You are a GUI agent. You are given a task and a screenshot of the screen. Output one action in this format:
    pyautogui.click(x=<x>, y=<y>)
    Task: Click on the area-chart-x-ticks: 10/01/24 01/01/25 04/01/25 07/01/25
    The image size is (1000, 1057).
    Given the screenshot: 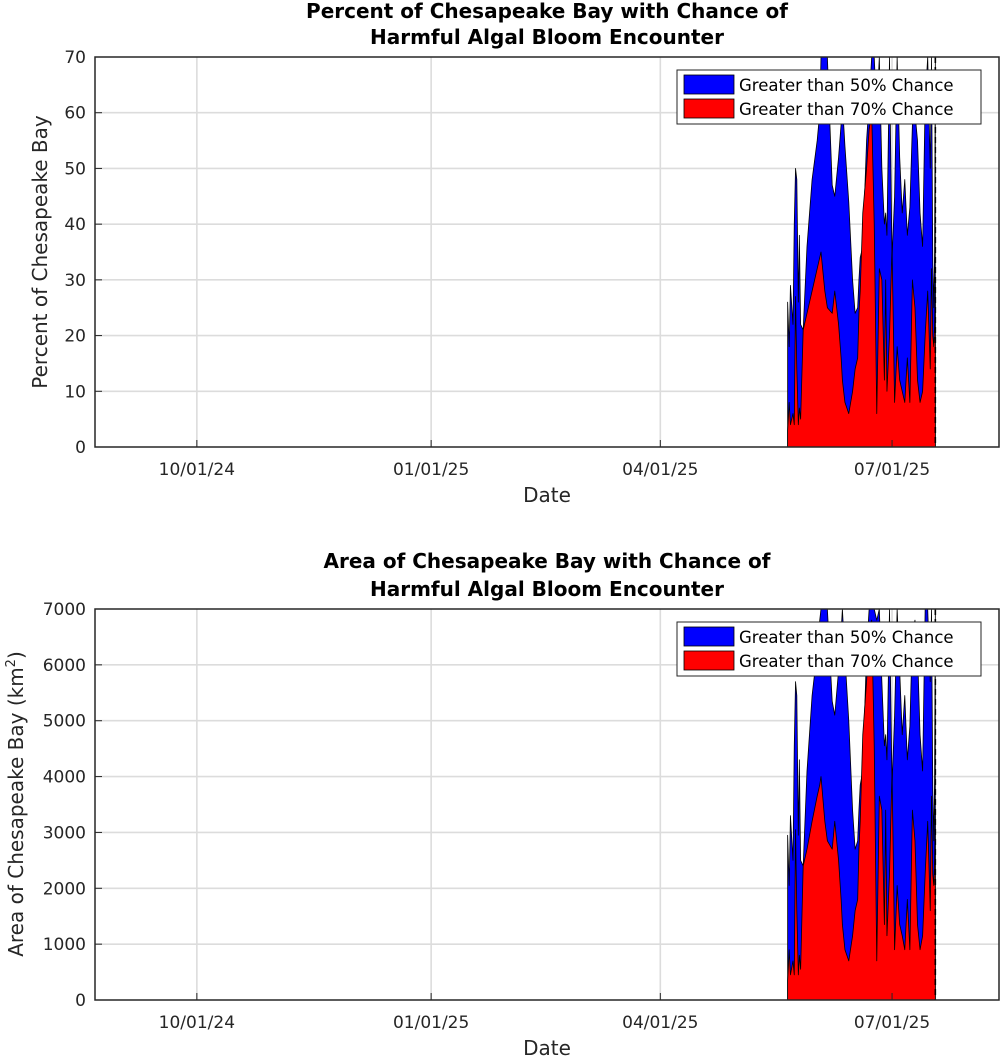 What is the action you would take?
    pyautogui.click(x=544, y=1013)
    